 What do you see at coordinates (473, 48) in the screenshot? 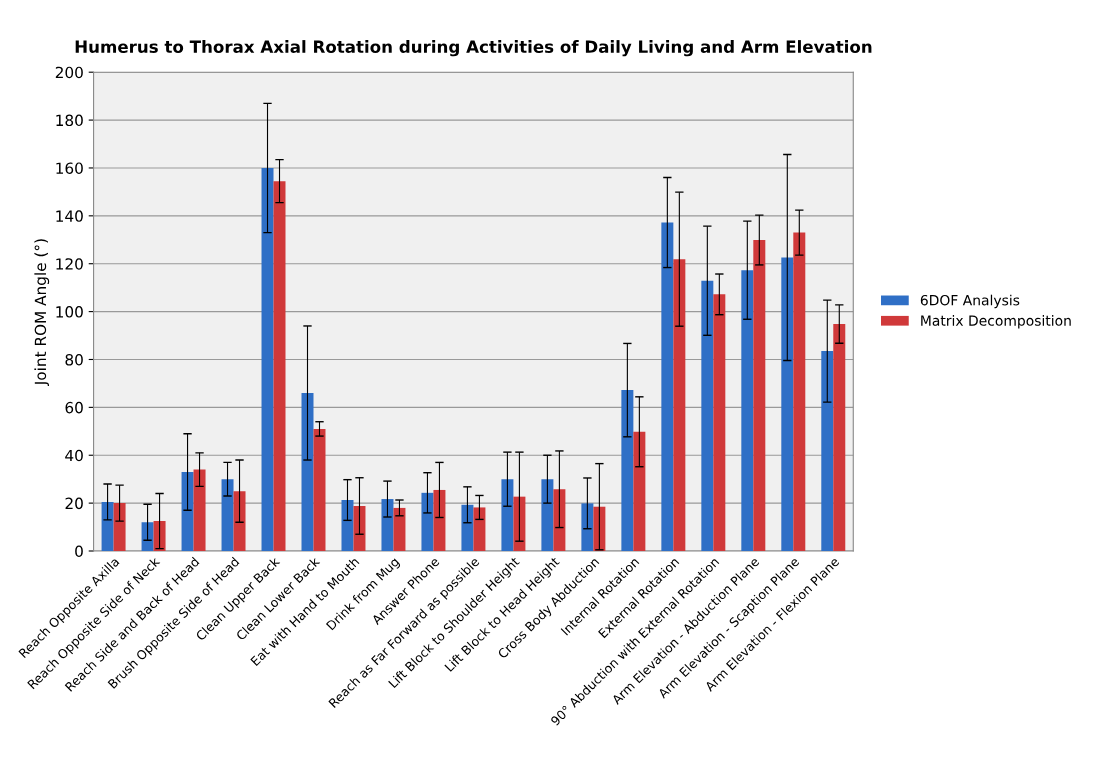
I see `chart-title: Humerus to Thorax Axial Rotation during Activities of Daily Living and Arm Elevation` at bounding box center [473, 48].